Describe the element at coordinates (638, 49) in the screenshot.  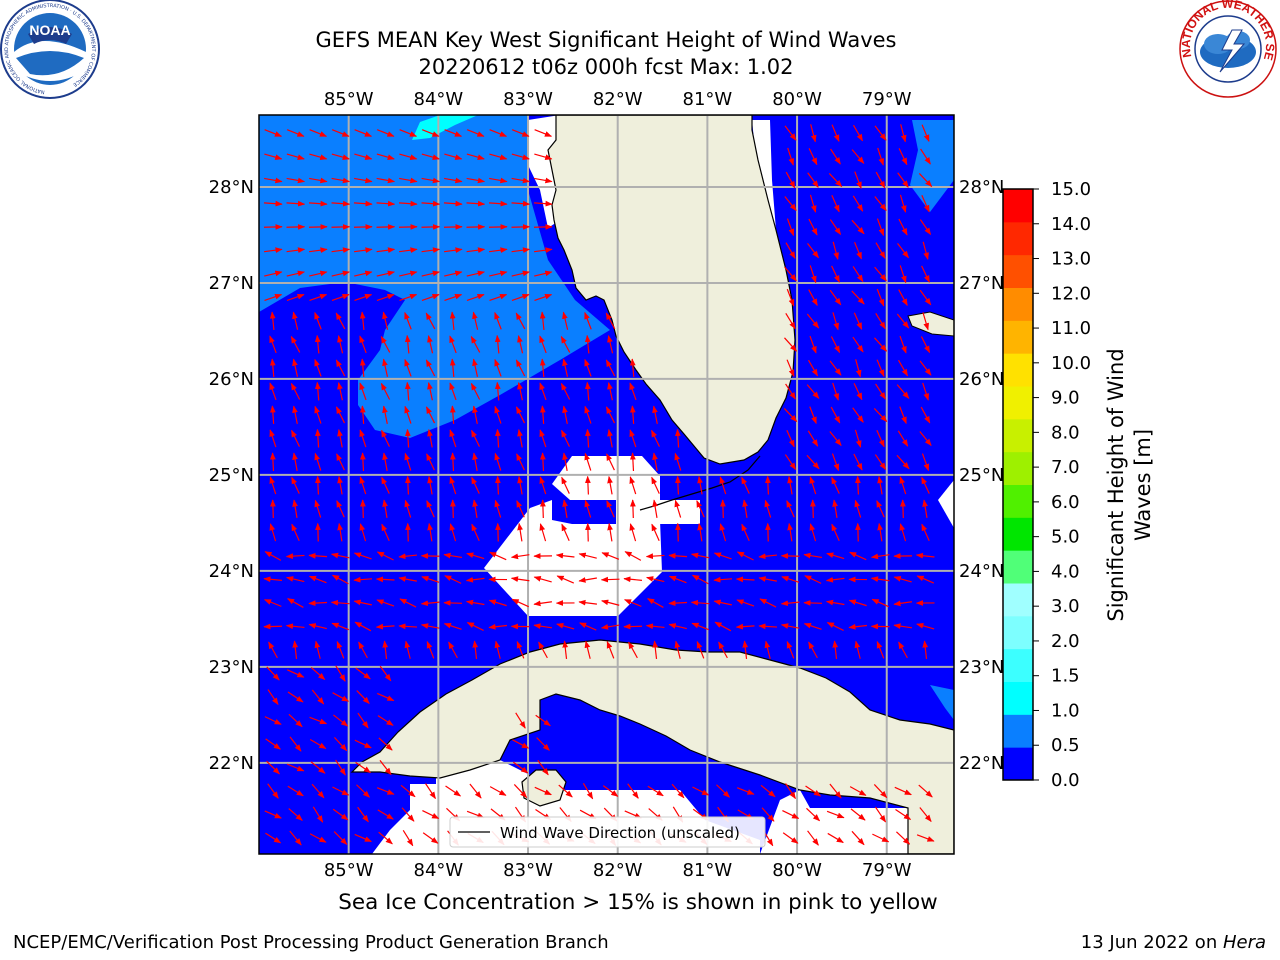
I see `nws-logo: NATIONAL WEATHER SERVICE` at that location.